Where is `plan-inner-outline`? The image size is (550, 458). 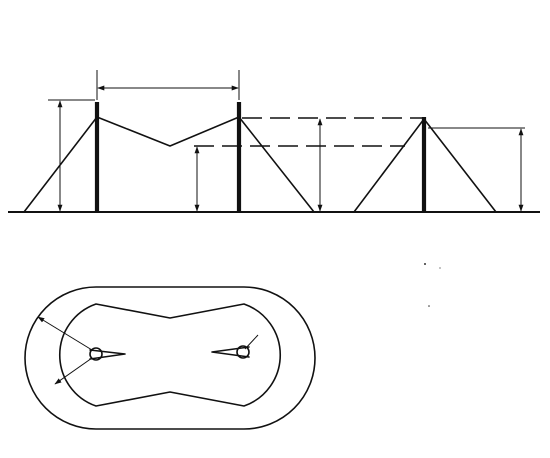
plan-inner-outline is located at coordinates (170, 355).